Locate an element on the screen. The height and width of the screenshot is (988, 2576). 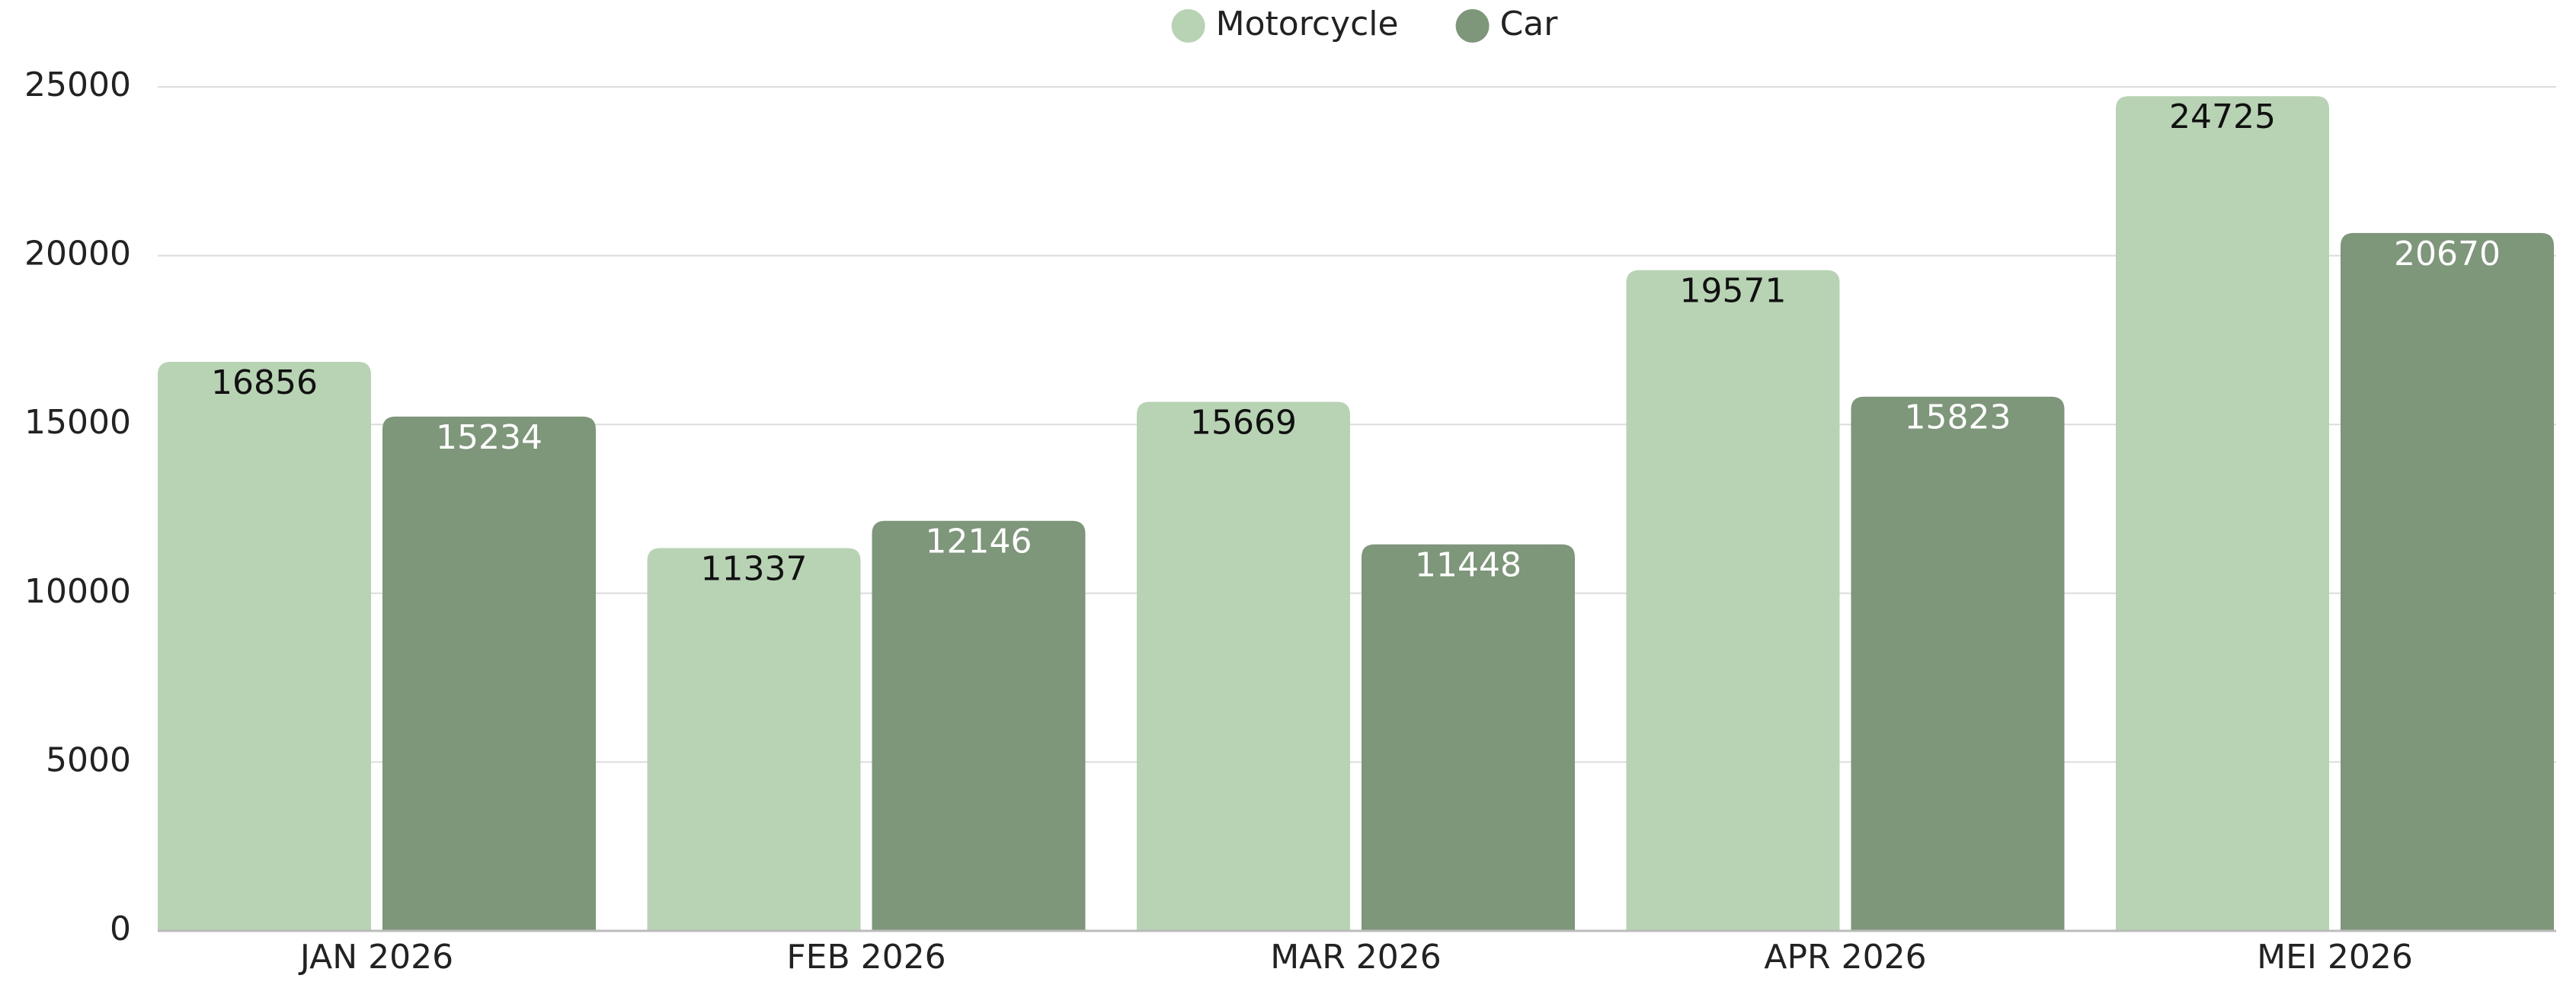
y-tick-label: 5000 is located at coordinates (88, 759).